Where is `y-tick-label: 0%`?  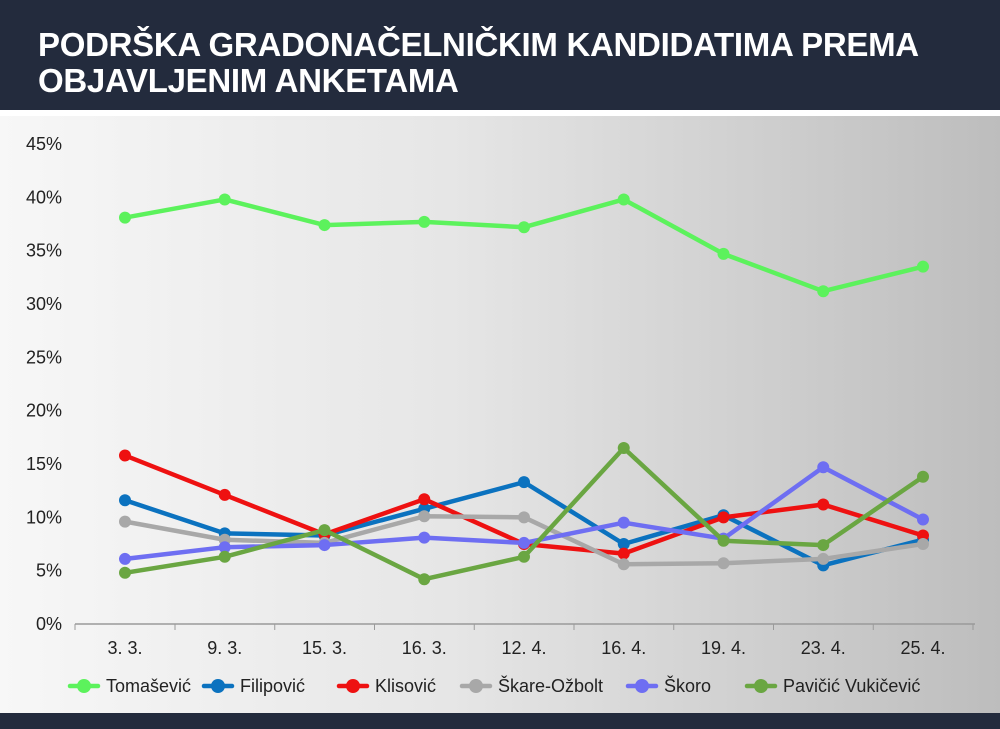
y-tick-label: 0% is located at coordinates (49, 624).